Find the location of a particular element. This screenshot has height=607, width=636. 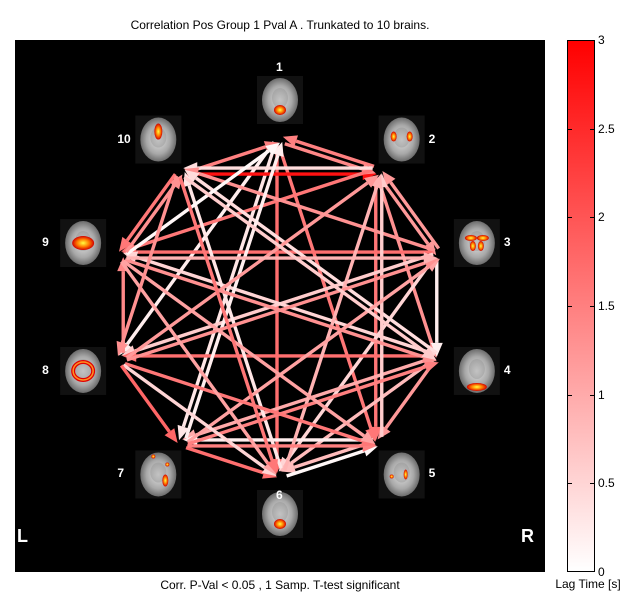

node-label-5: 5 is located at coordinates (432, 473).